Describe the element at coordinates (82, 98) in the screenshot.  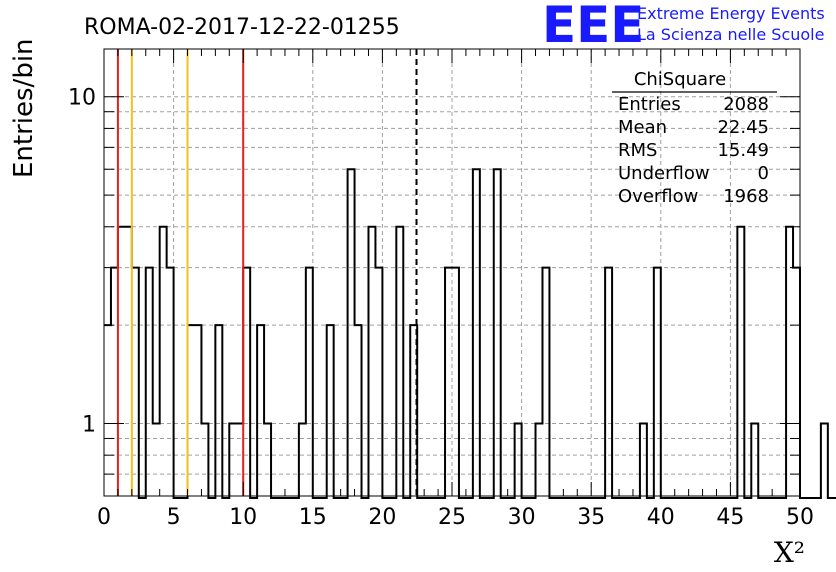
I see `y-tick-label: 10` at that location.